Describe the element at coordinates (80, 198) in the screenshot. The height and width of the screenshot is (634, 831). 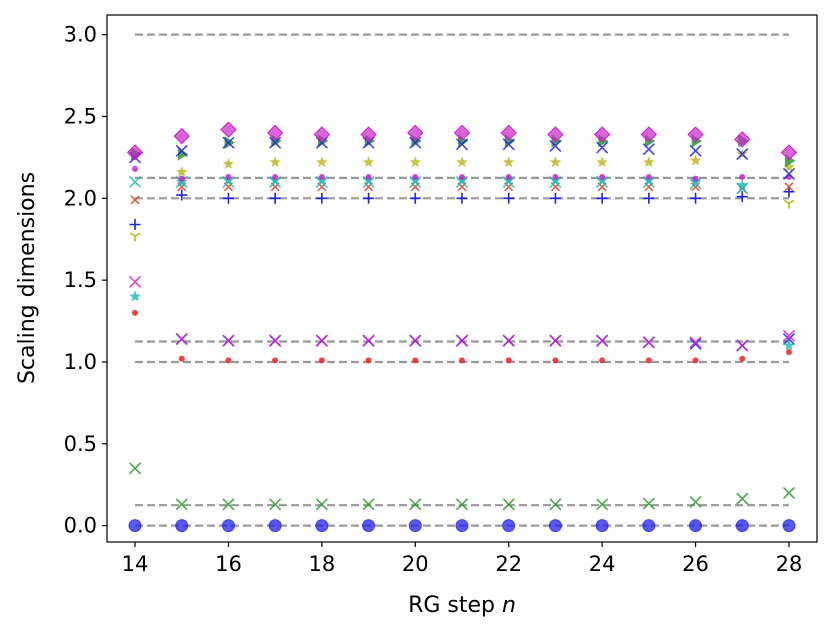
I see `y-tick-label: 2.0` at that location.